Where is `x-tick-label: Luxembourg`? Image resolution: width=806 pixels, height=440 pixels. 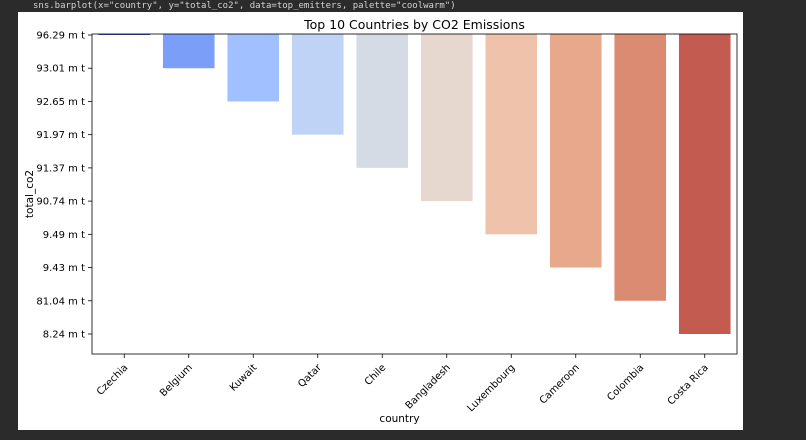
x-tick-label: Luxembourg is located at coordinates (492, 388).